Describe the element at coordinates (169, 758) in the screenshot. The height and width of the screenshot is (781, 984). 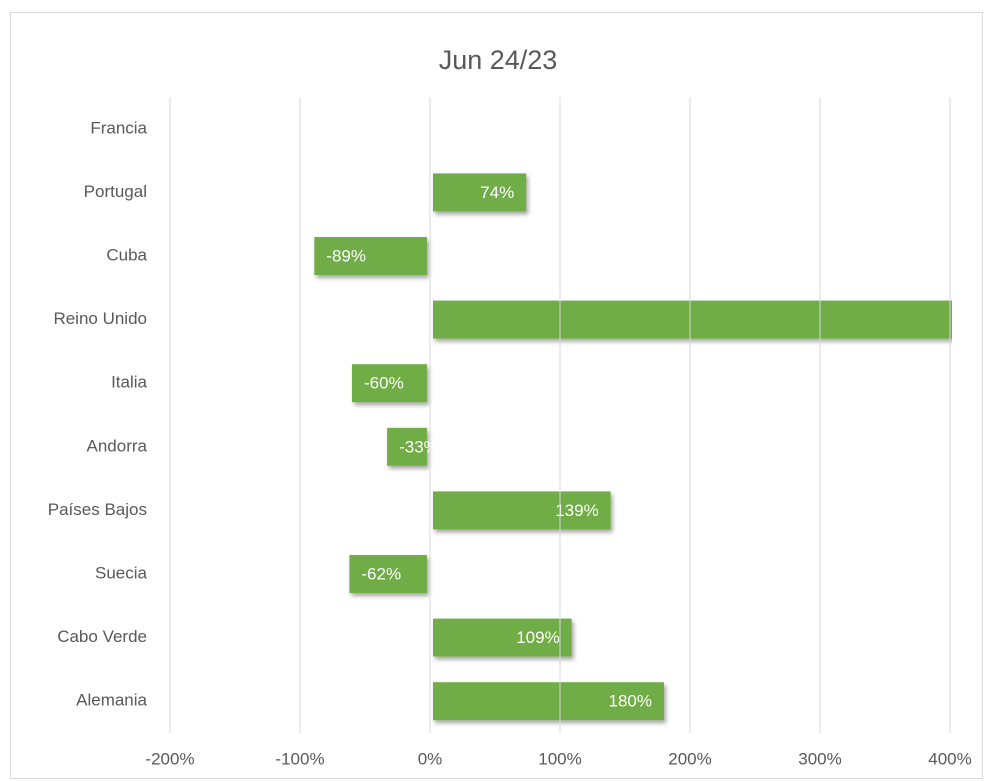
I see `x-tick-label: -200%` at that location.